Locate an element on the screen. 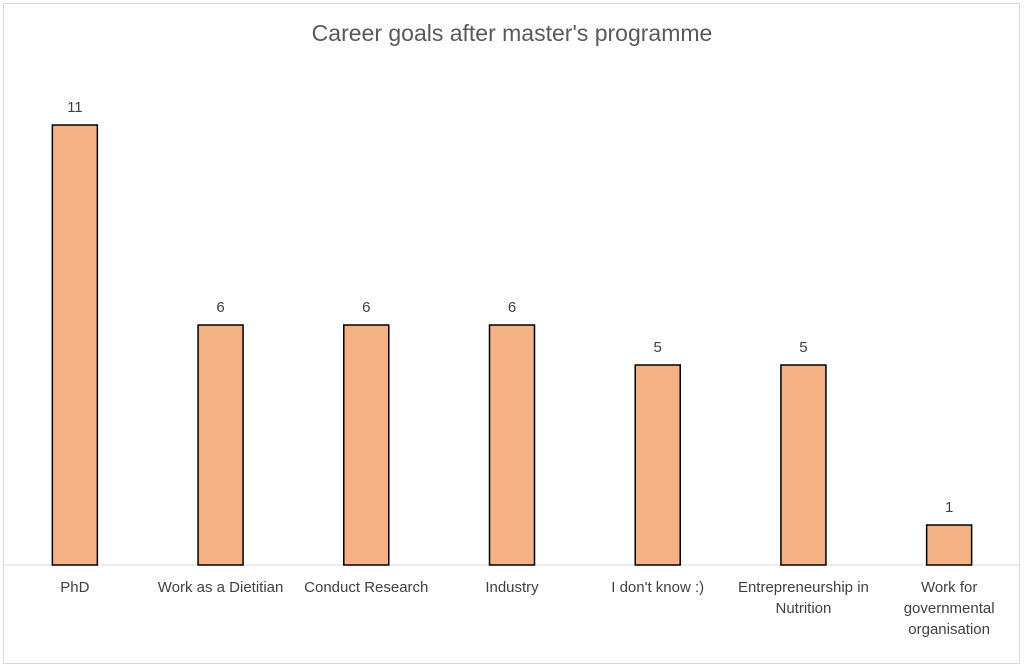 This screenshot has height=668, width=1024. label-line: PhD is located at coordinates (74, 587).